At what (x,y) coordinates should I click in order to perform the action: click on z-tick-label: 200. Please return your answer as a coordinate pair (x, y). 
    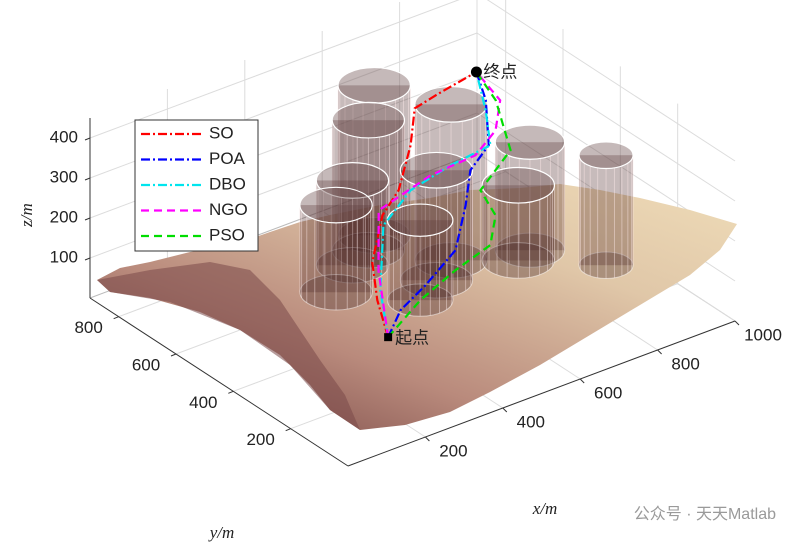
    Looking at the image, I should click on (64, 216).